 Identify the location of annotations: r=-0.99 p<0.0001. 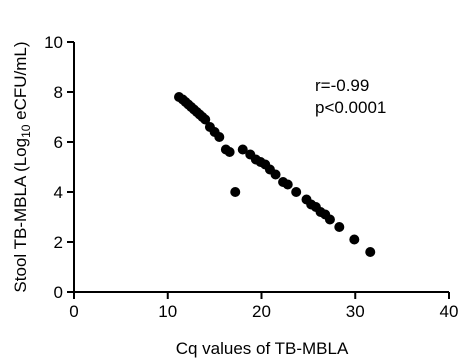
(350, 96).